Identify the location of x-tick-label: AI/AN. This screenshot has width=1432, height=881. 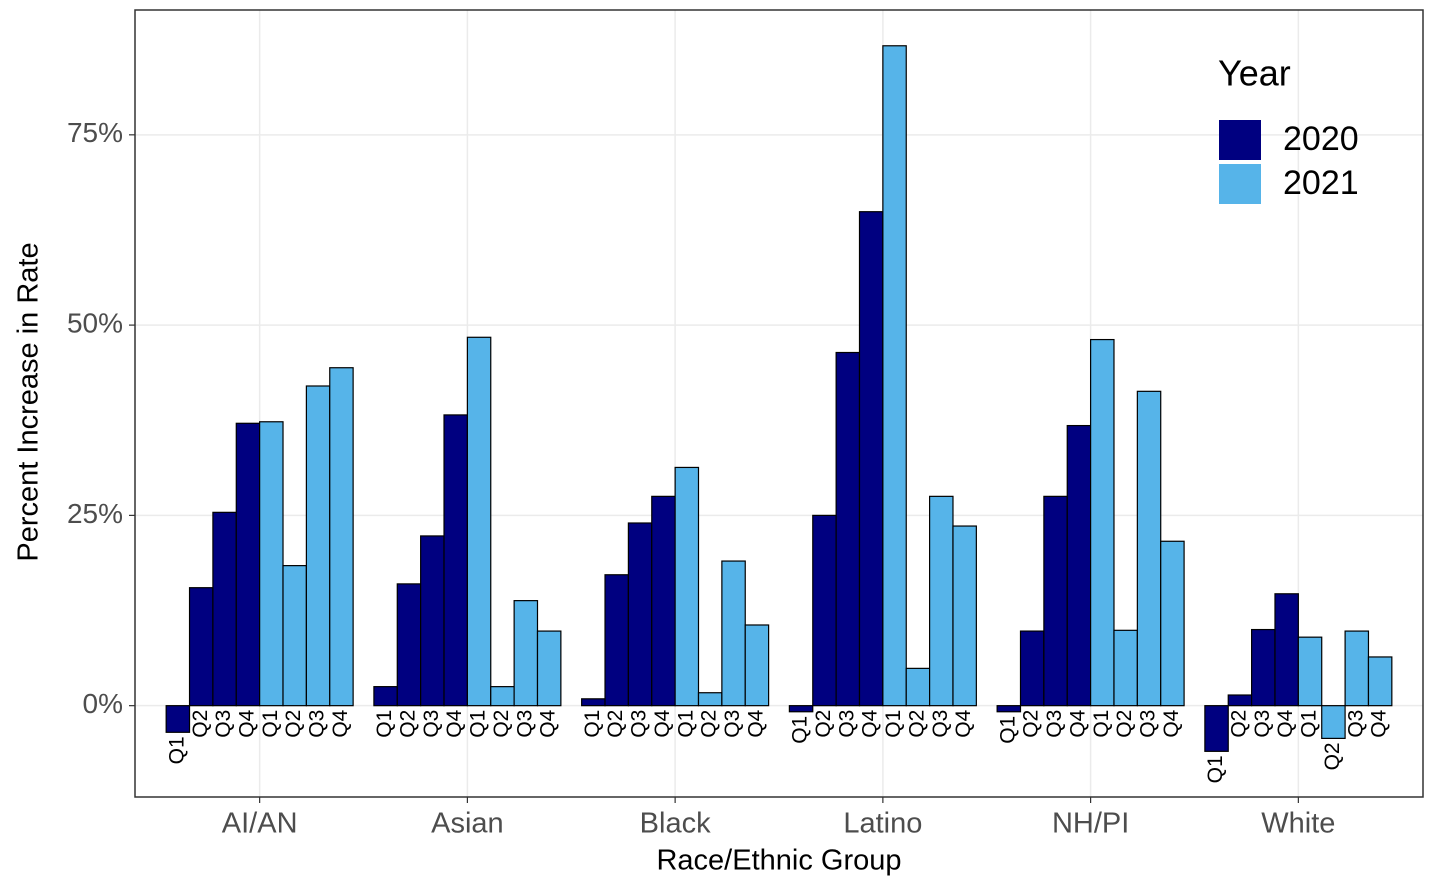
(260, 824).